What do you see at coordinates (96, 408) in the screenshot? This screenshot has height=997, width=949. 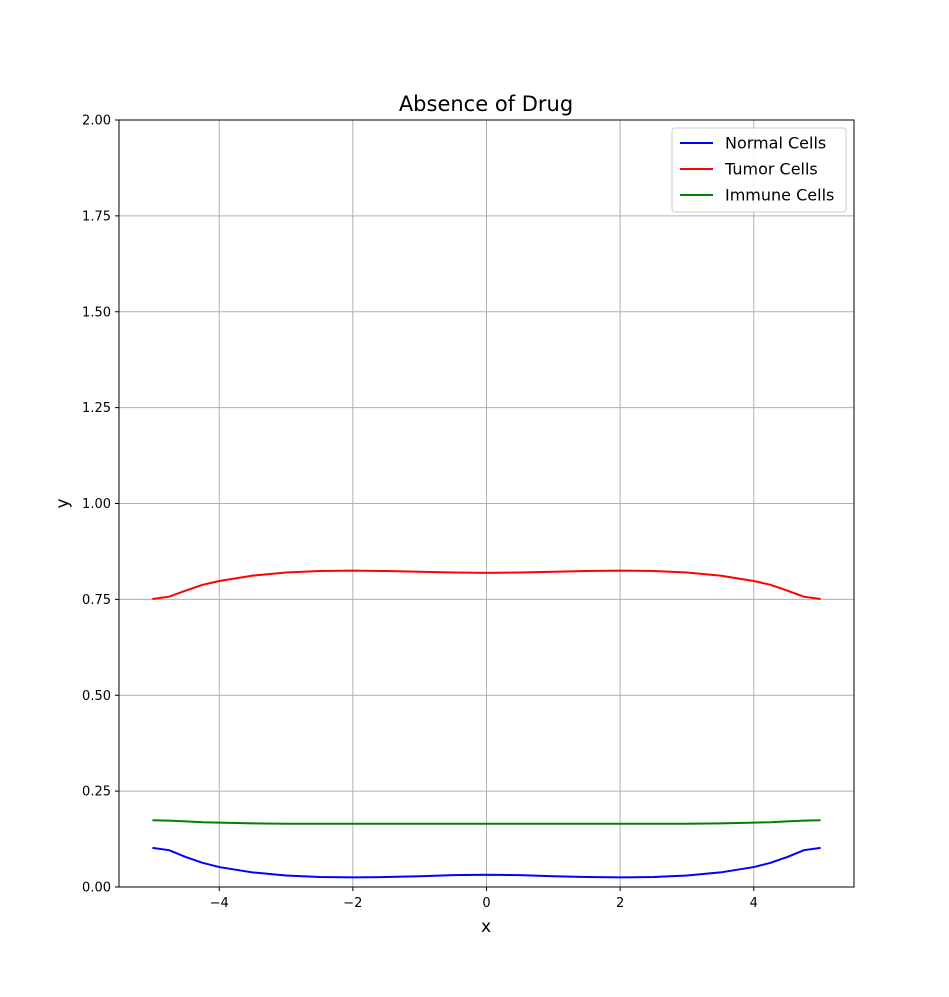 I see `y-tick-label: 1.25` at bounding box center [96, 408].